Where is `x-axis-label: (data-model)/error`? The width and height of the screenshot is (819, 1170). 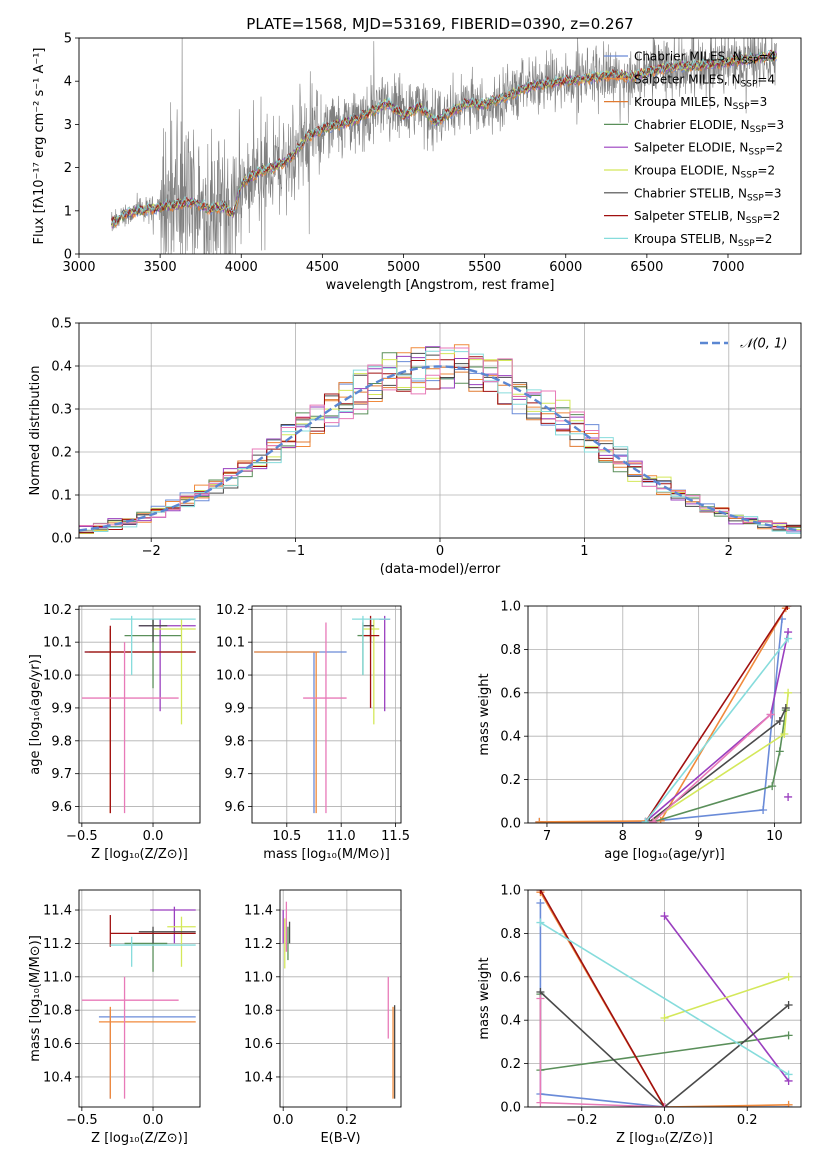 x-axis-label: (data-model)/error is located at coordinates (440, 569).